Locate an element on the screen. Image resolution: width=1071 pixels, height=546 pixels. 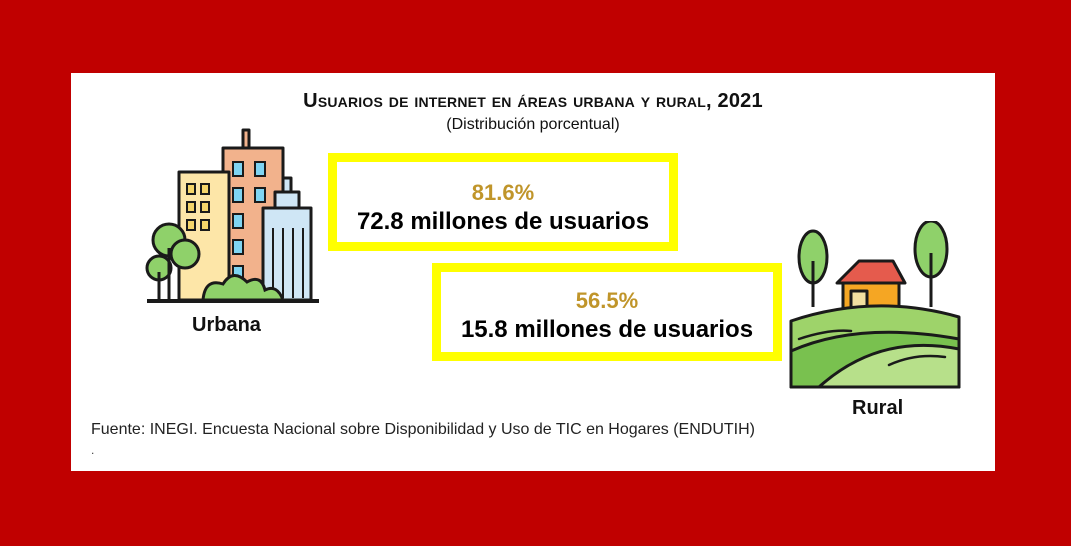
urban-percent: 81.6% is located at coordinates (503, 192).